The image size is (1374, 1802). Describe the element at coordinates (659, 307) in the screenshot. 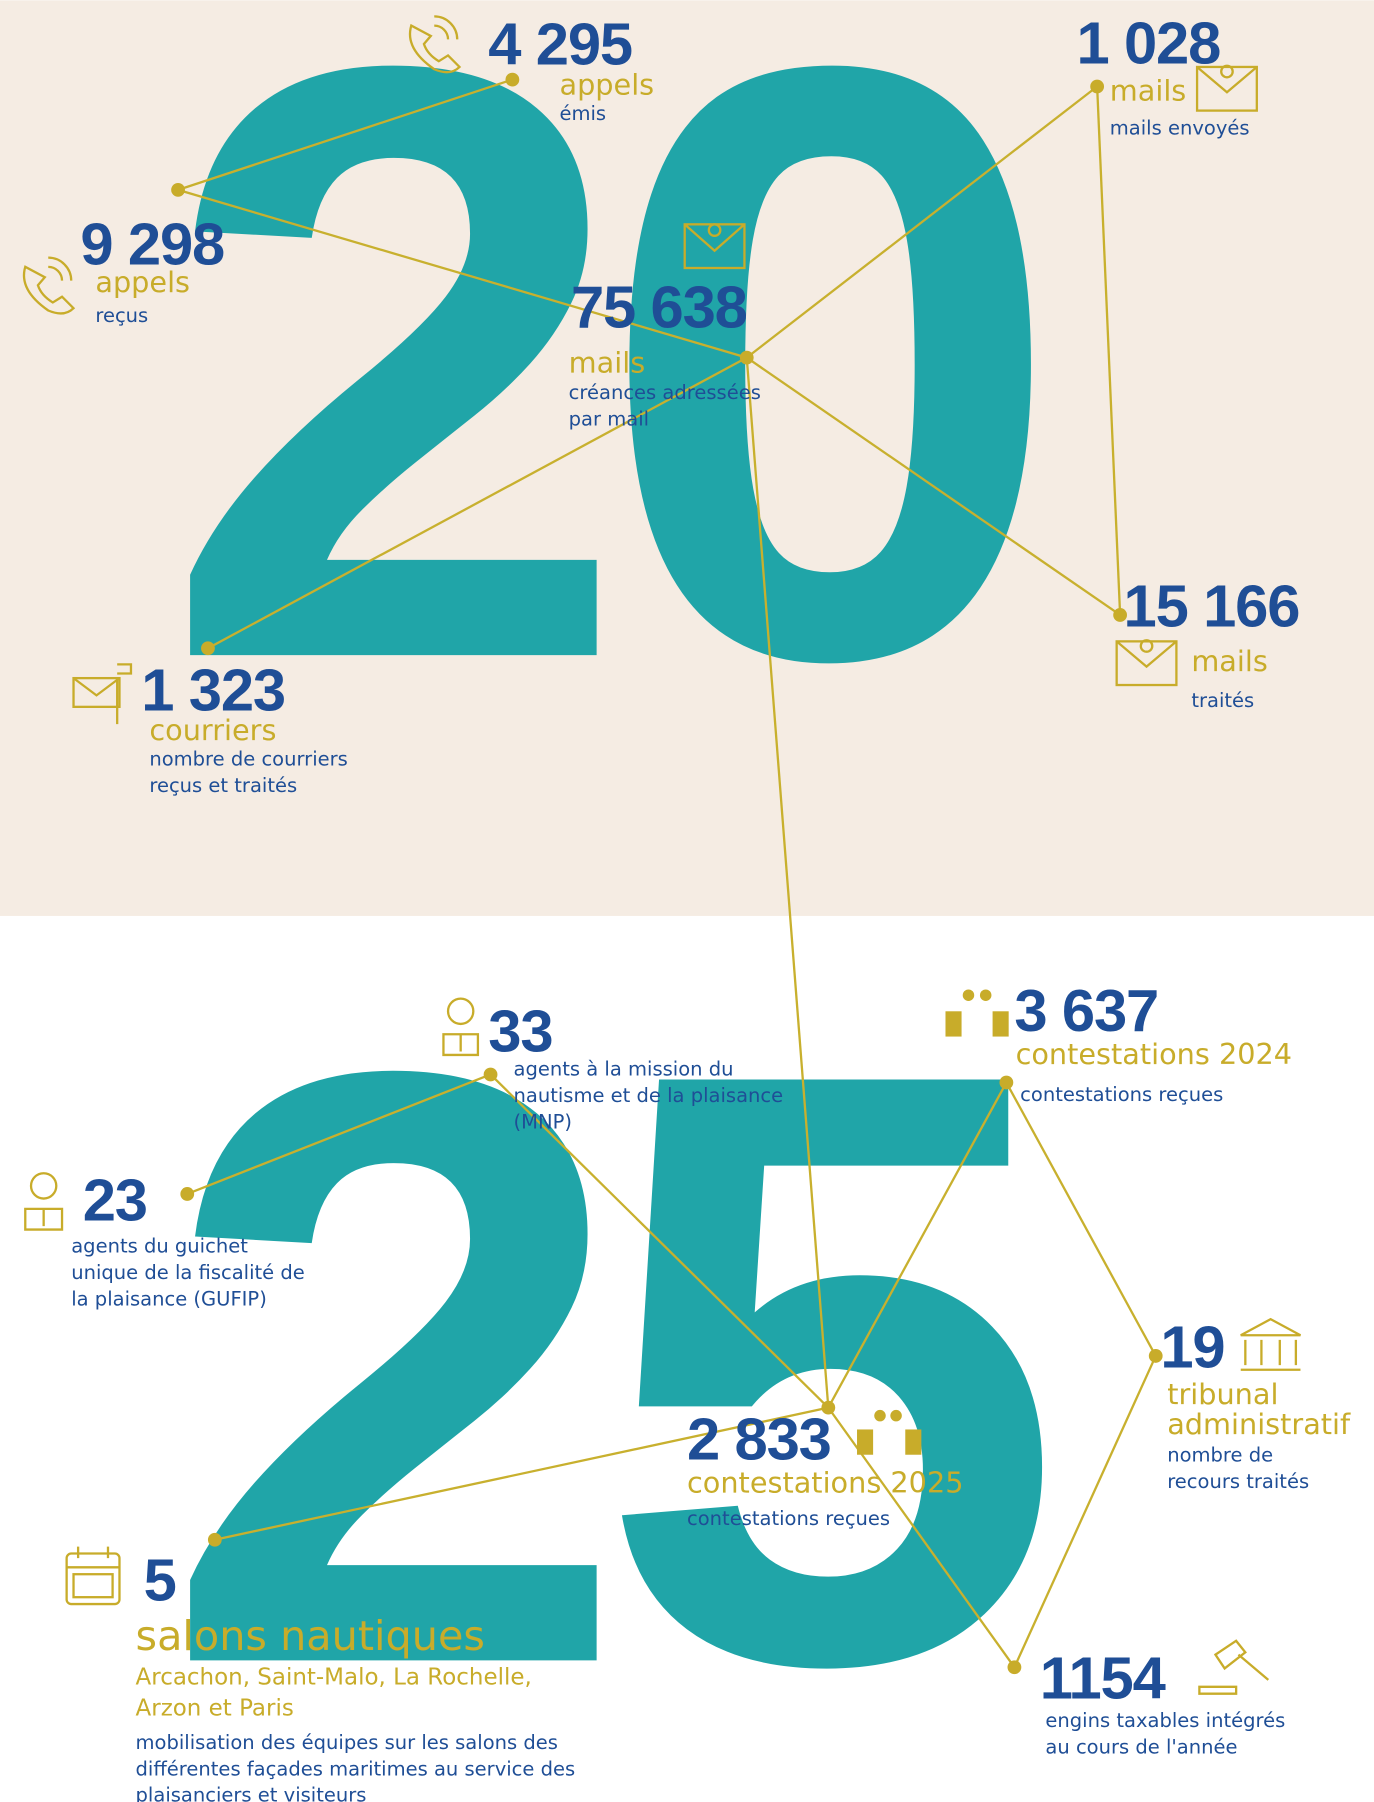

I see `stat-number: 75 638` at that location.